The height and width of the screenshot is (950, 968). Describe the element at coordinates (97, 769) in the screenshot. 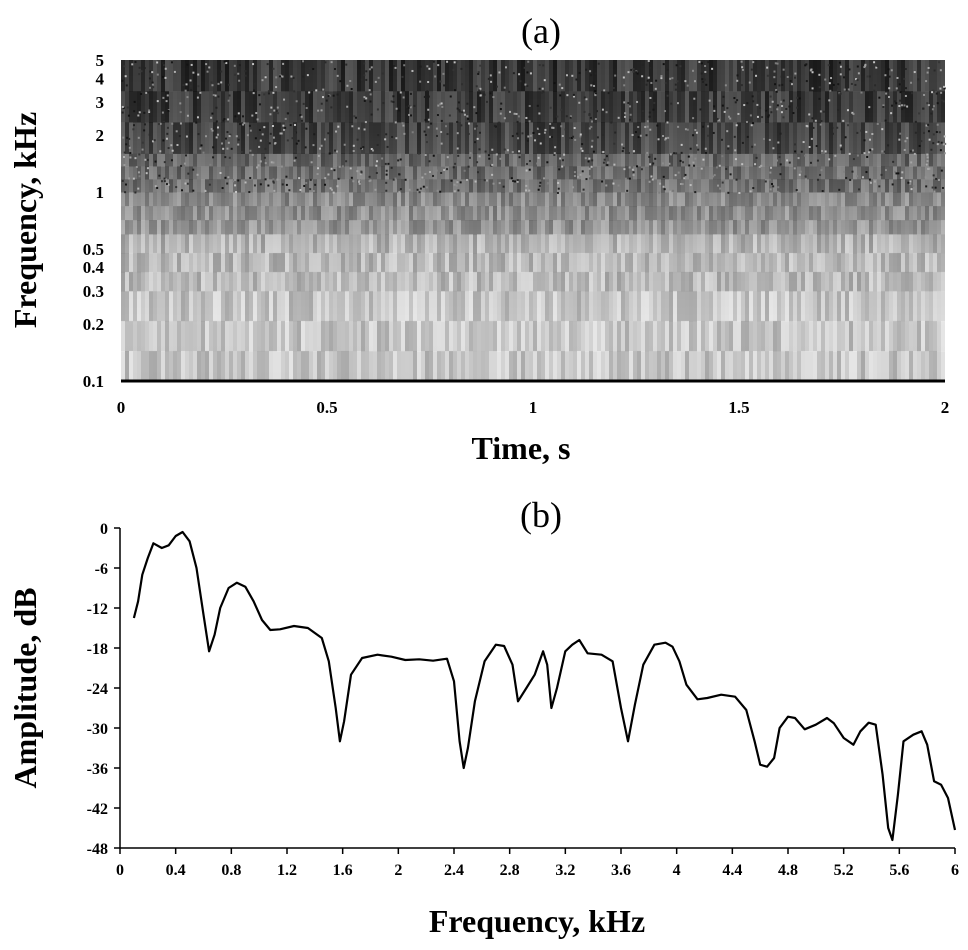

I see `spectrum-y-tick-label: -36` at that location.